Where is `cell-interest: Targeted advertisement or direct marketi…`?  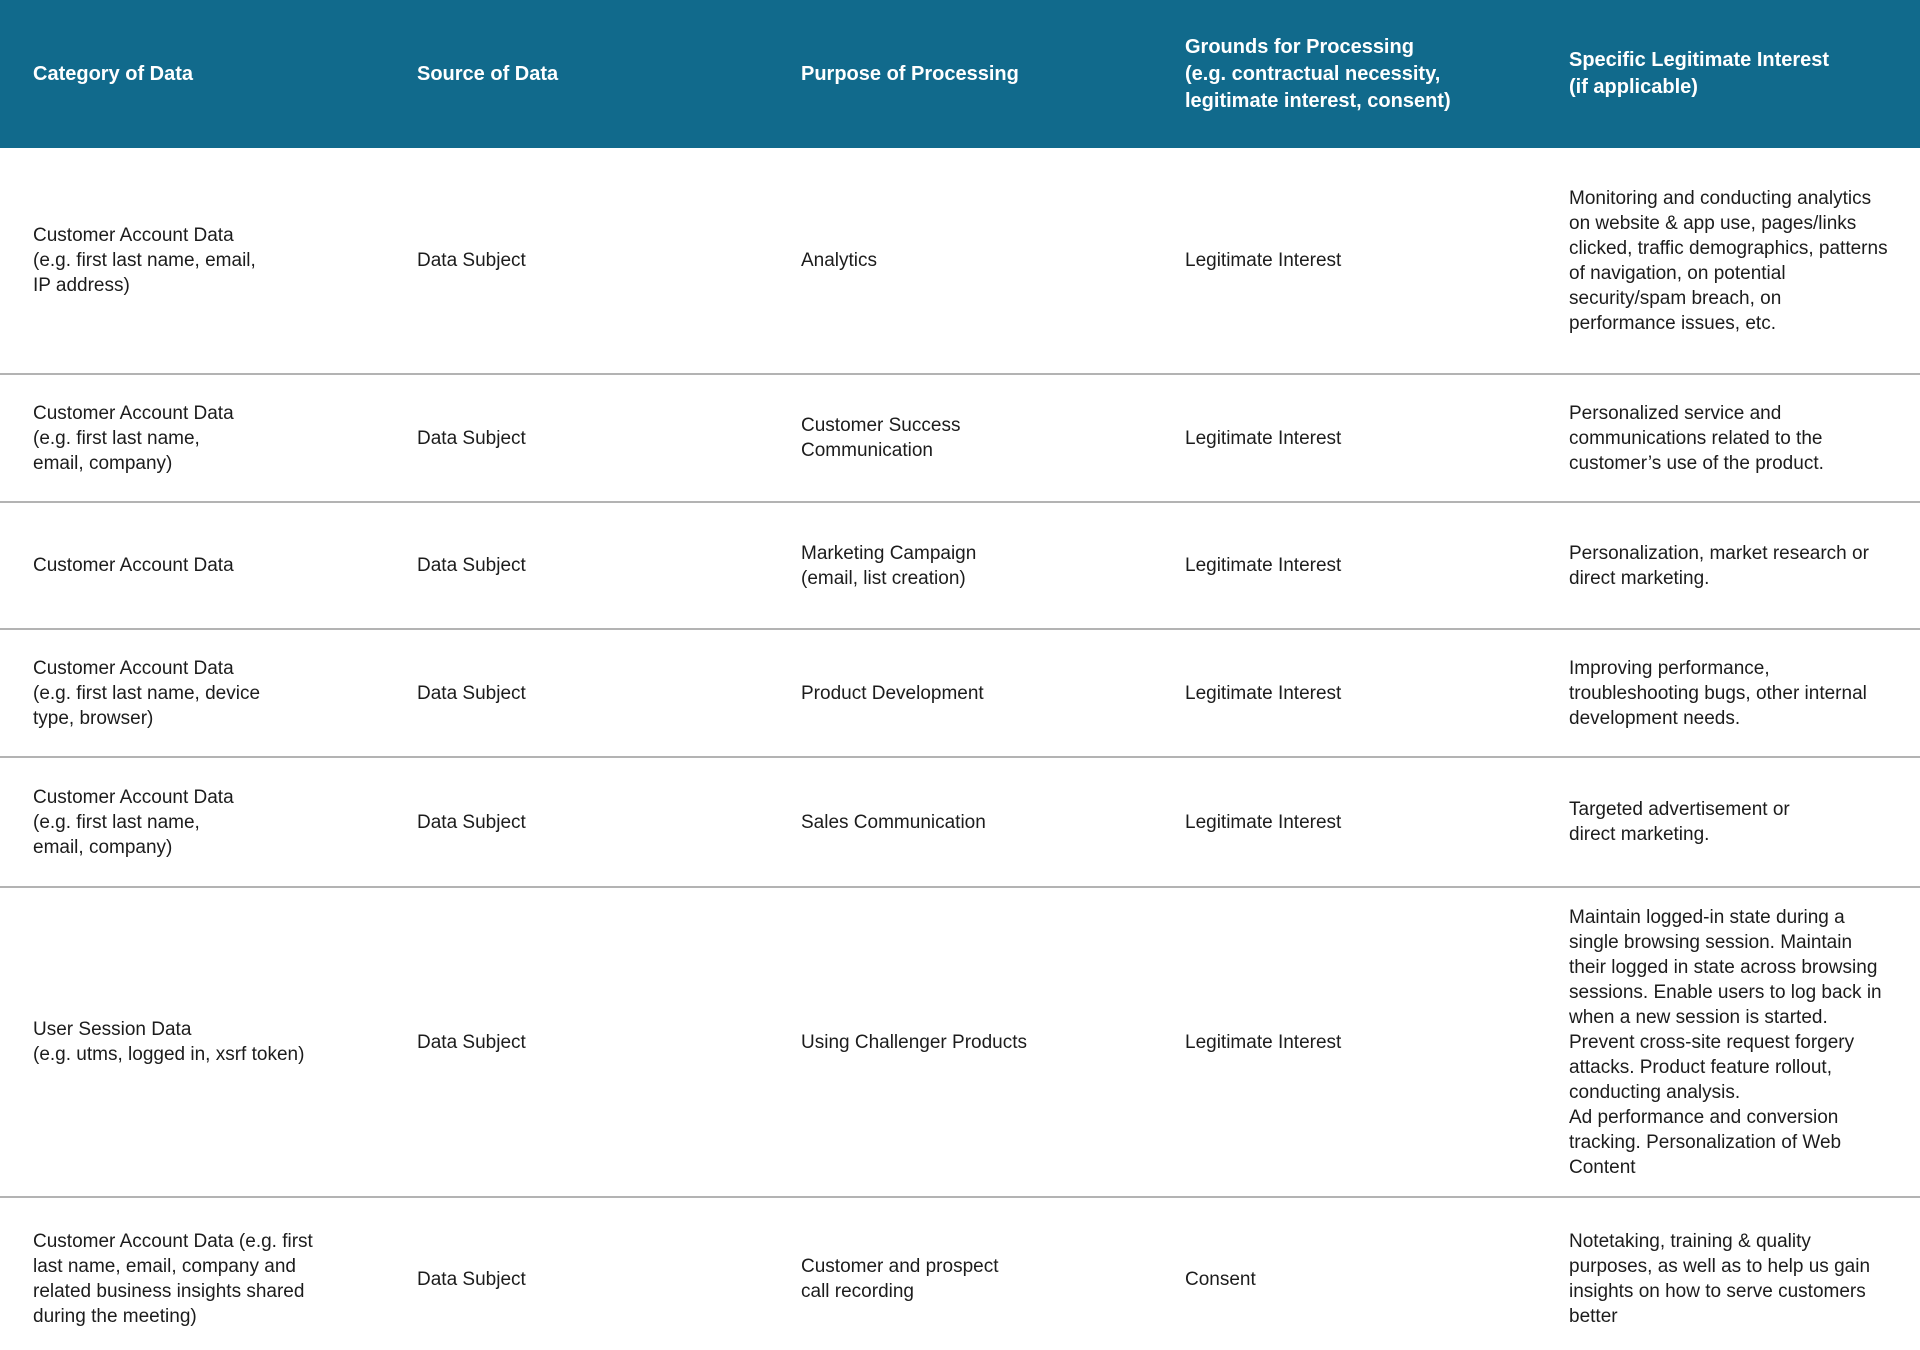
cell-interest: Targeted advertisement or direct marketi… is located at coordinates (1679, 822).